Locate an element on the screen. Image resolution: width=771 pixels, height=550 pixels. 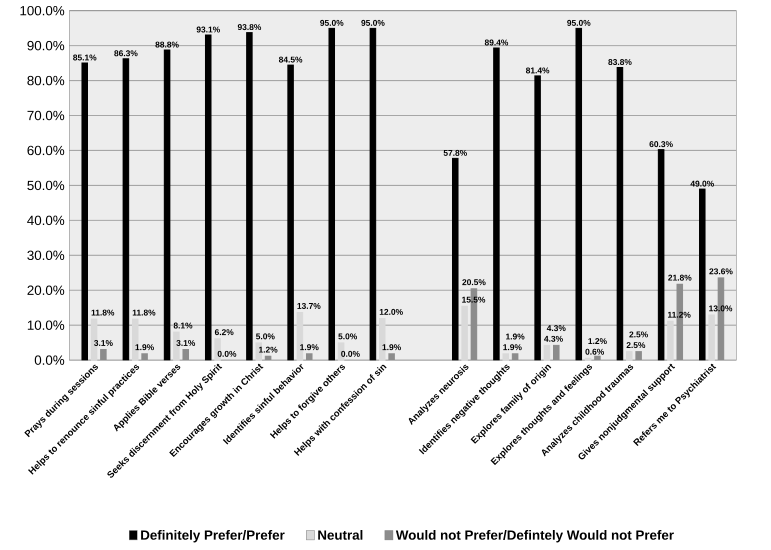
y-tick-label: 60.0% is located at coordinates (46, 151).